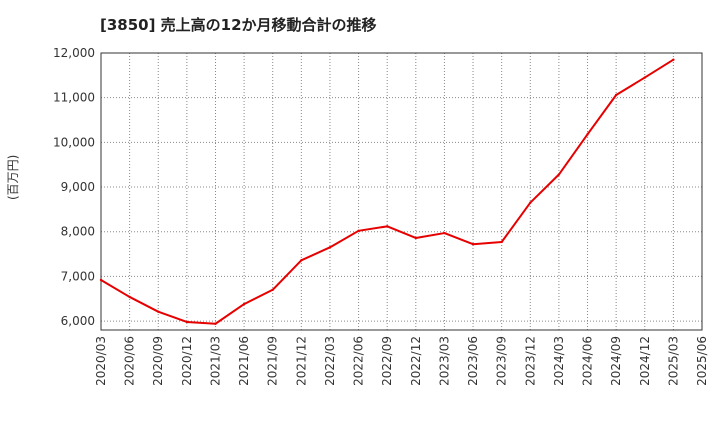 The height and width of the screenshot is (440, 720). Describe the element at coordinates (301, 361) in the screenshot. I see `x-tick-label: 2021/12` at that location.